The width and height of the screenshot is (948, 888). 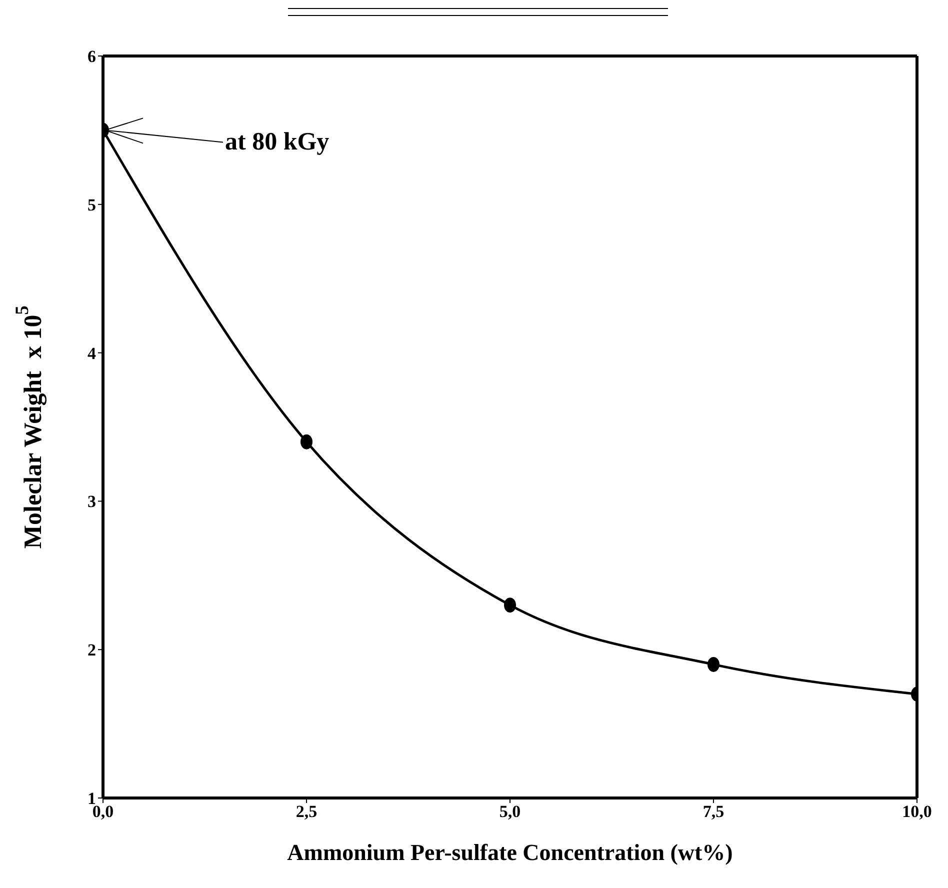 What do you see at coordinates (277, 142) in the screenshot?
I see `annotation: at 80 kGy` at bounding box center [277, 142].